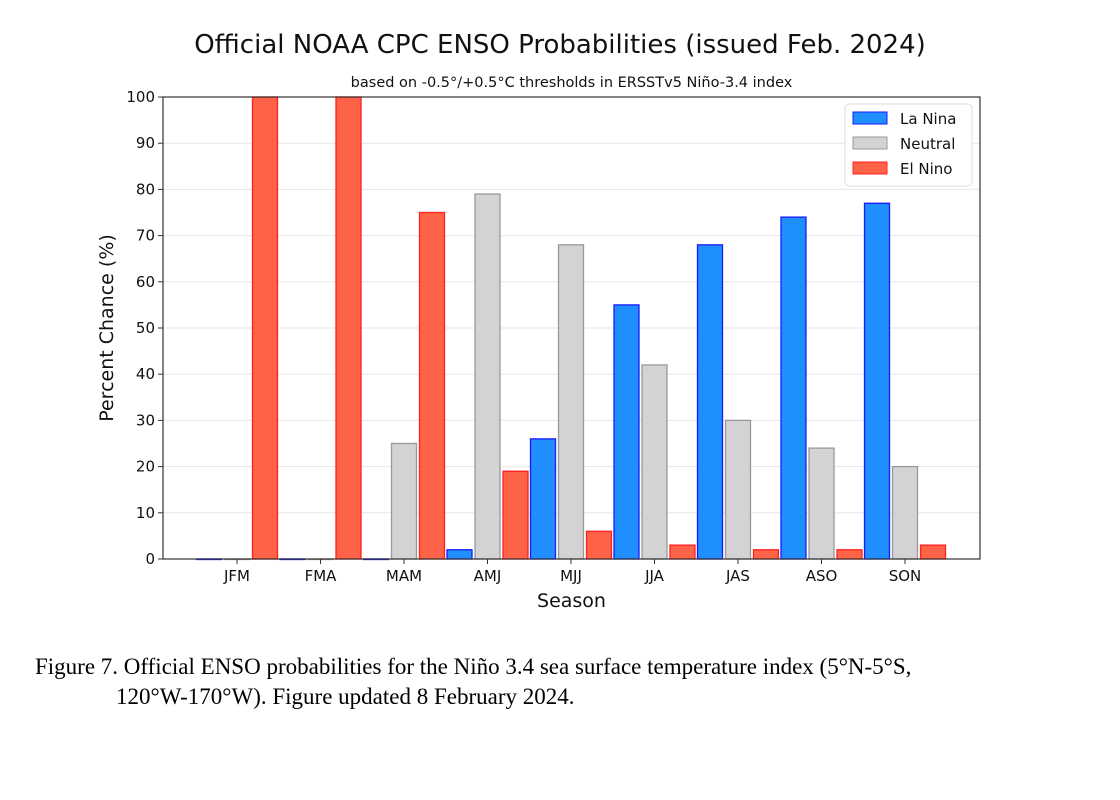 This screenshot has height=800, width=1120. I want to click on bar-el-nino-son, so click(933, 552).